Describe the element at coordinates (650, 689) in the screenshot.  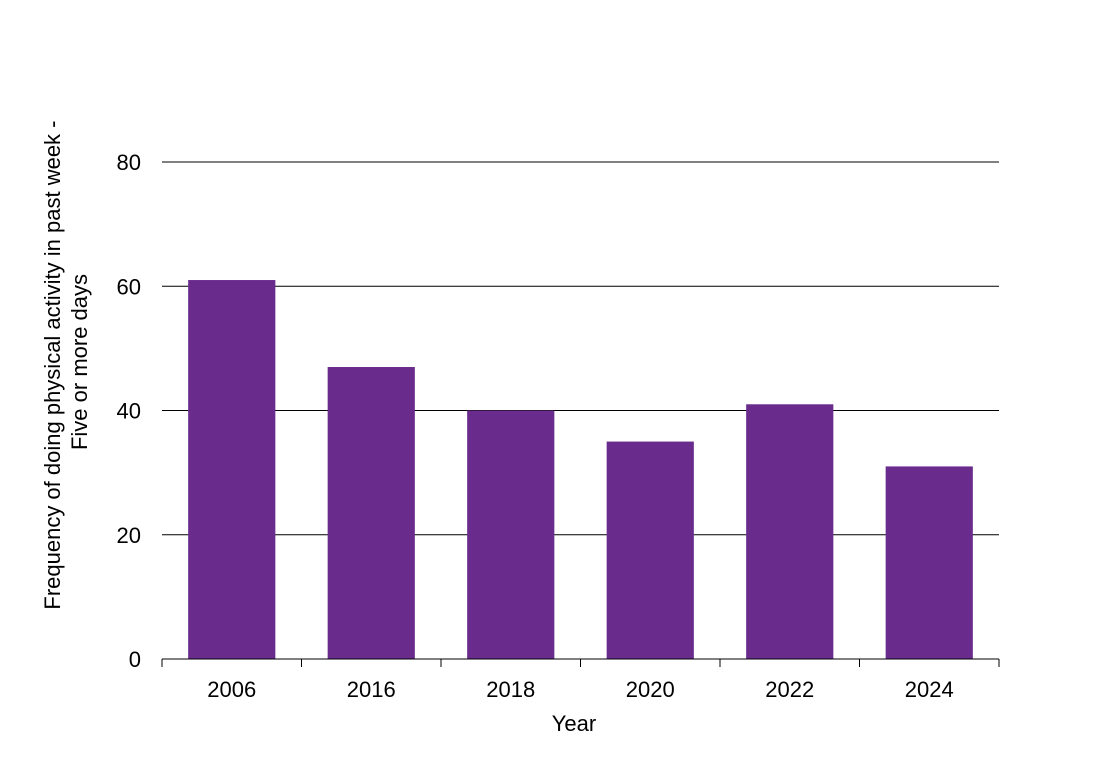
I see `x-tick-label: 2020` at that location.